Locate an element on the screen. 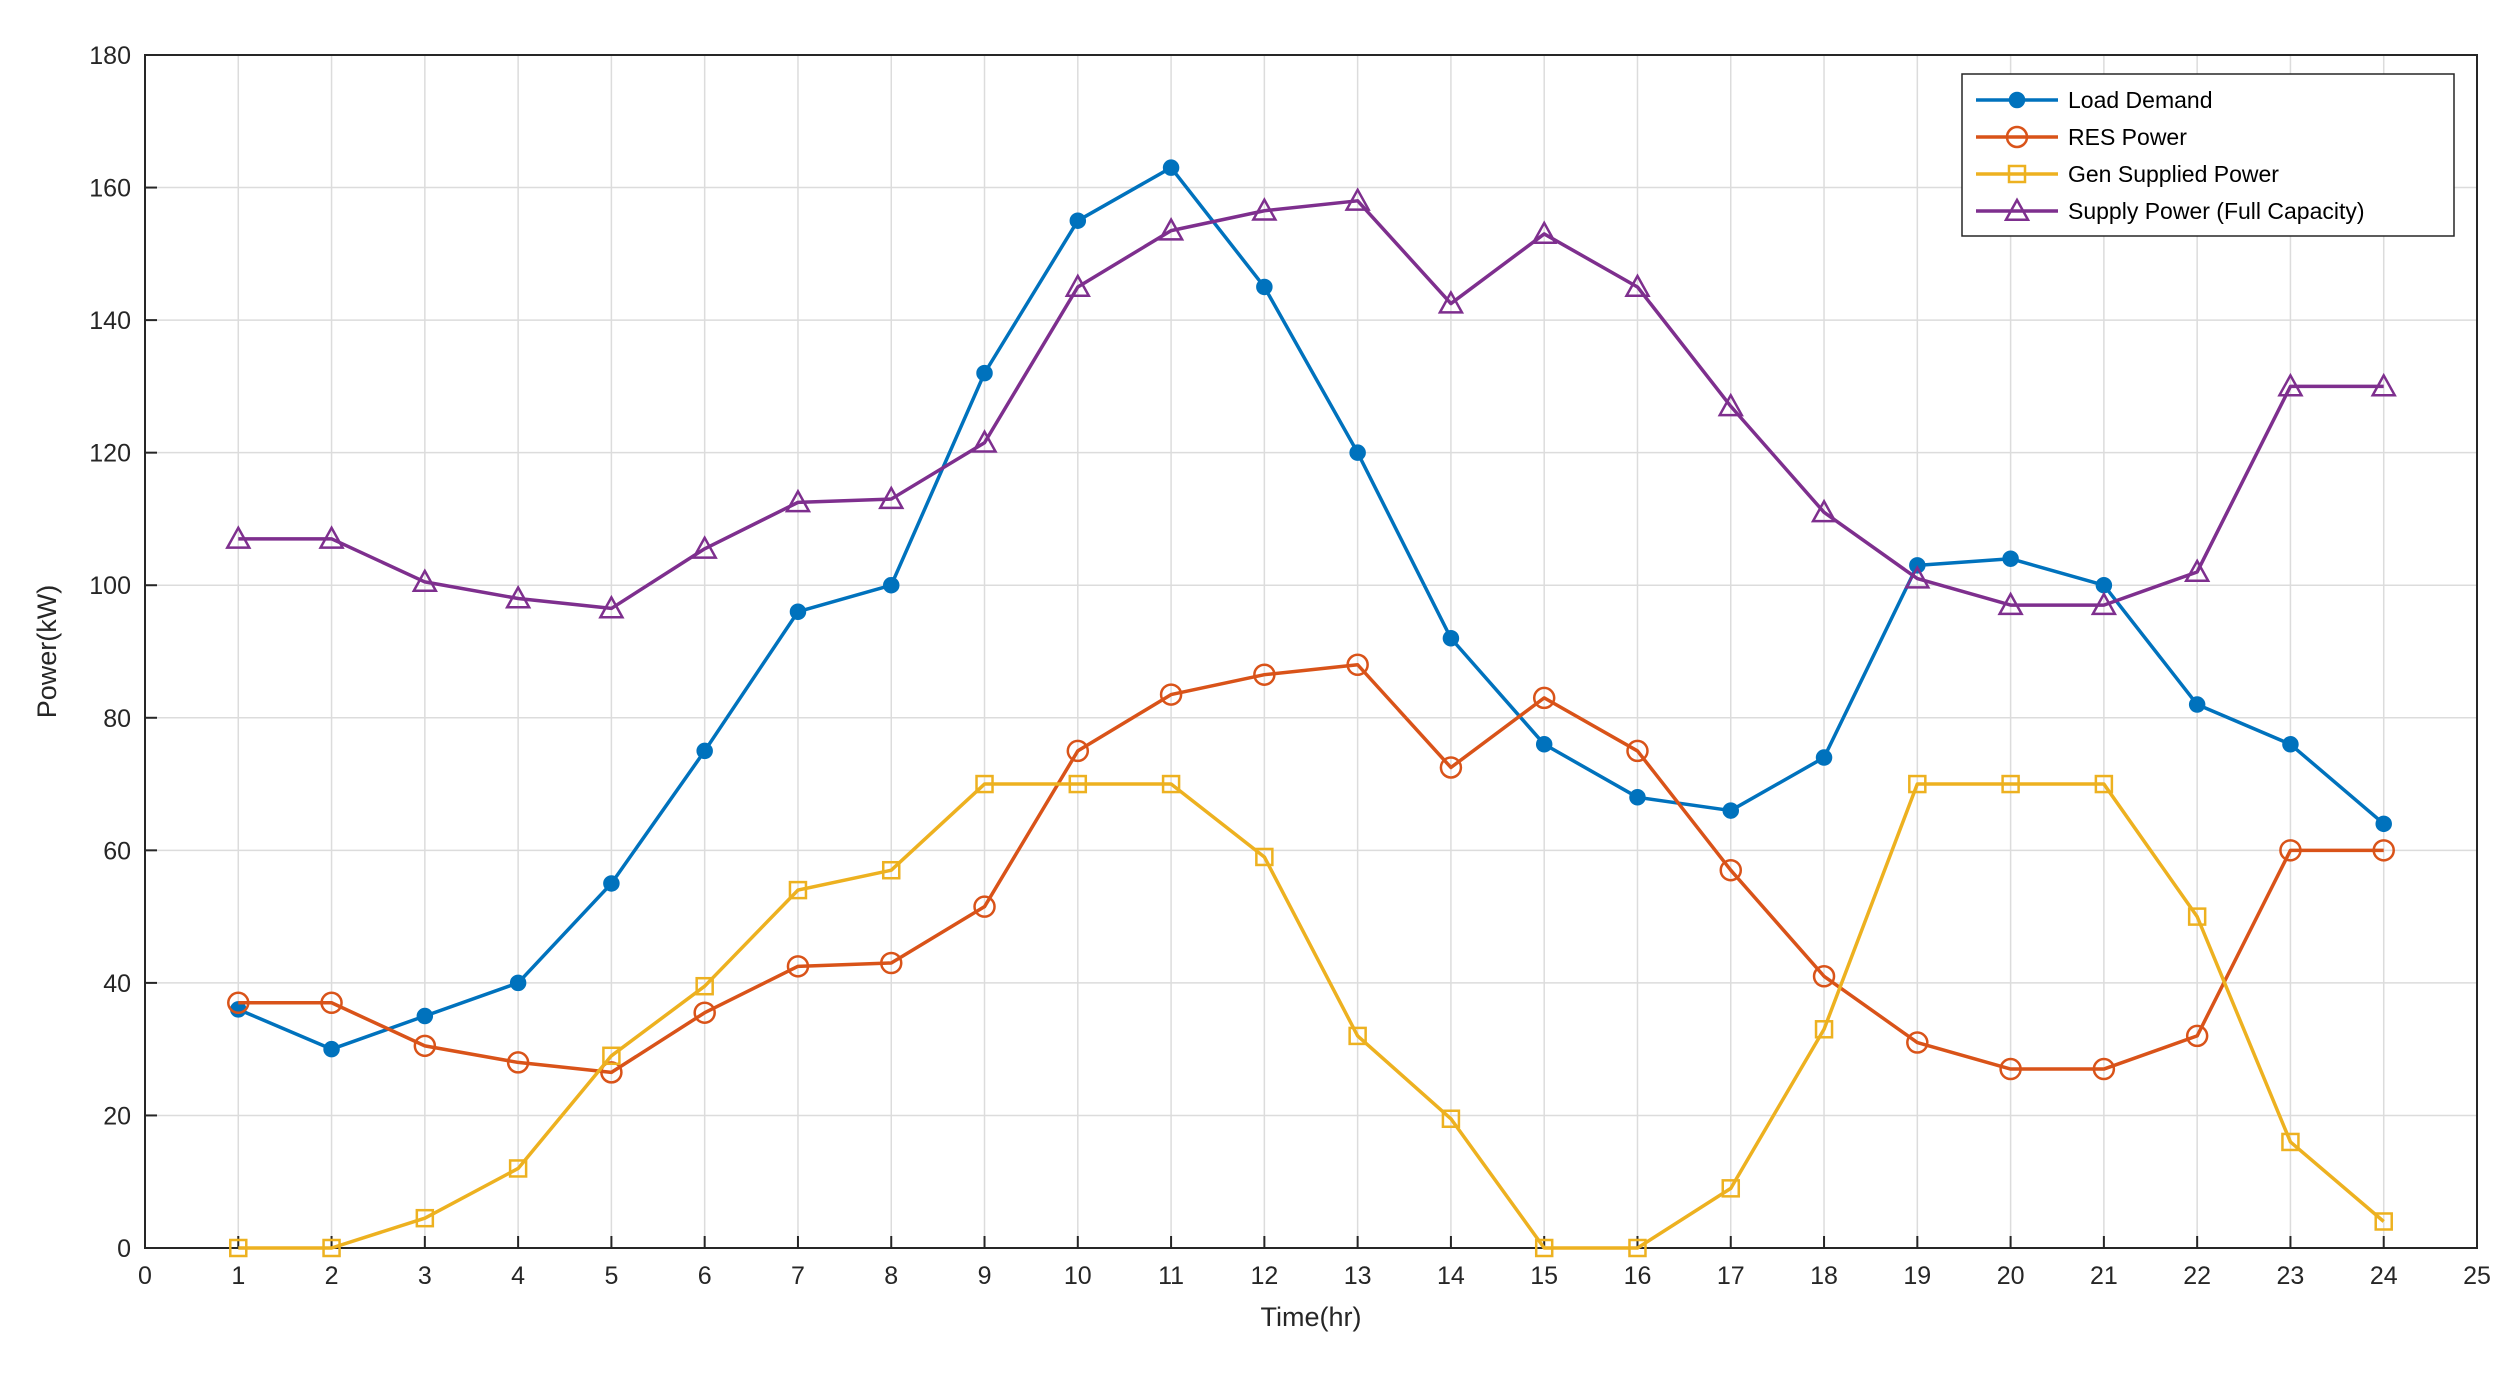  y-tick-label: 80 is located at coordinates (117, 719).